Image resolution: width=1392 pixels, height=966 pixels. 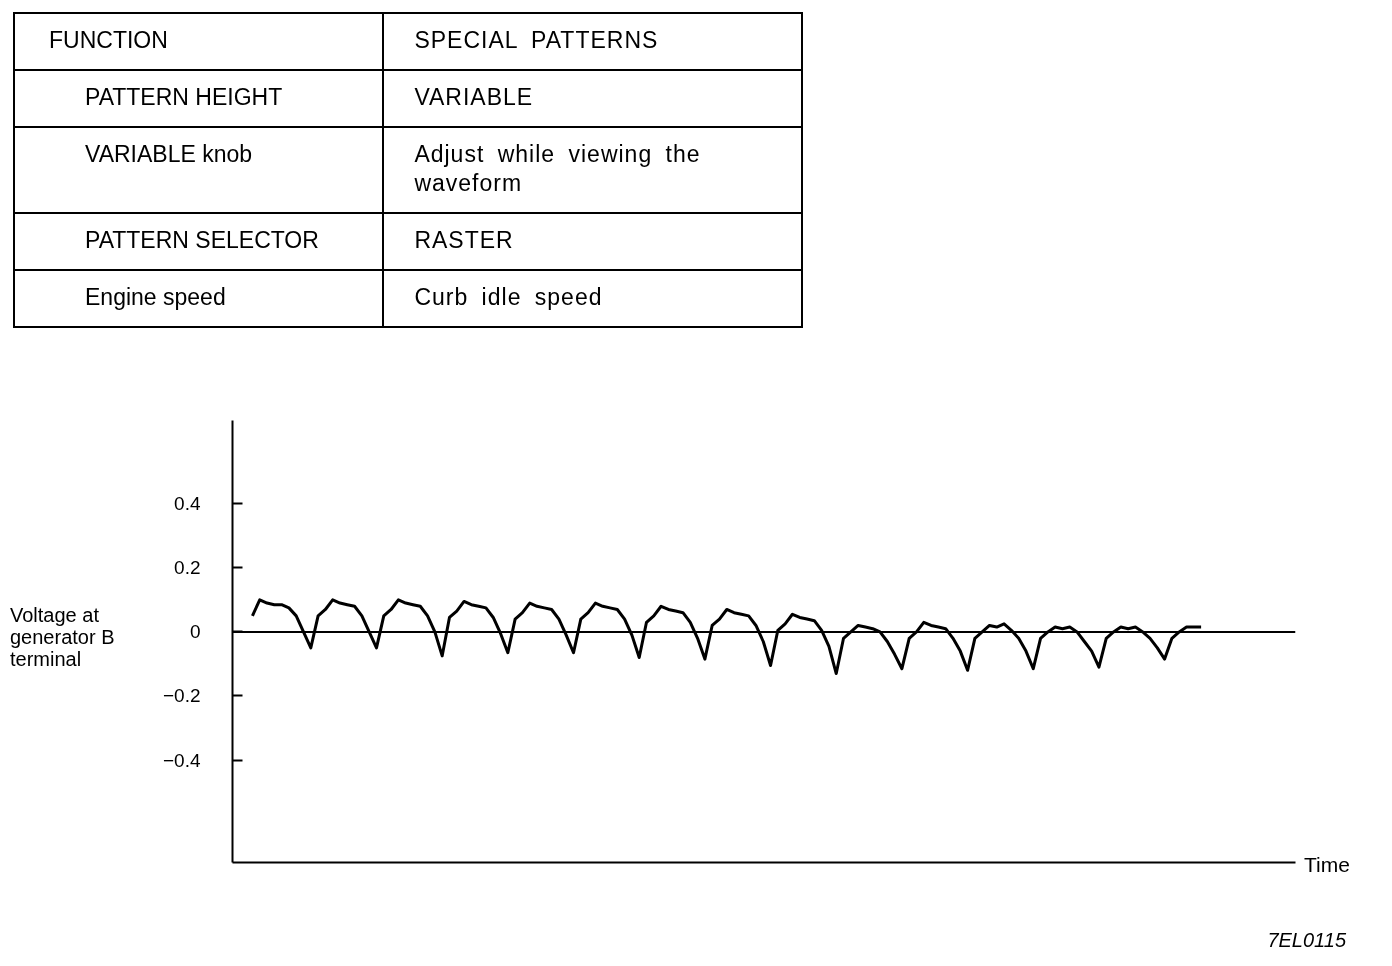 What do you see at coordinates (199, 170) in the screenshot?
I see `text: VARIABLE knob` at bounding box center [199, 170].